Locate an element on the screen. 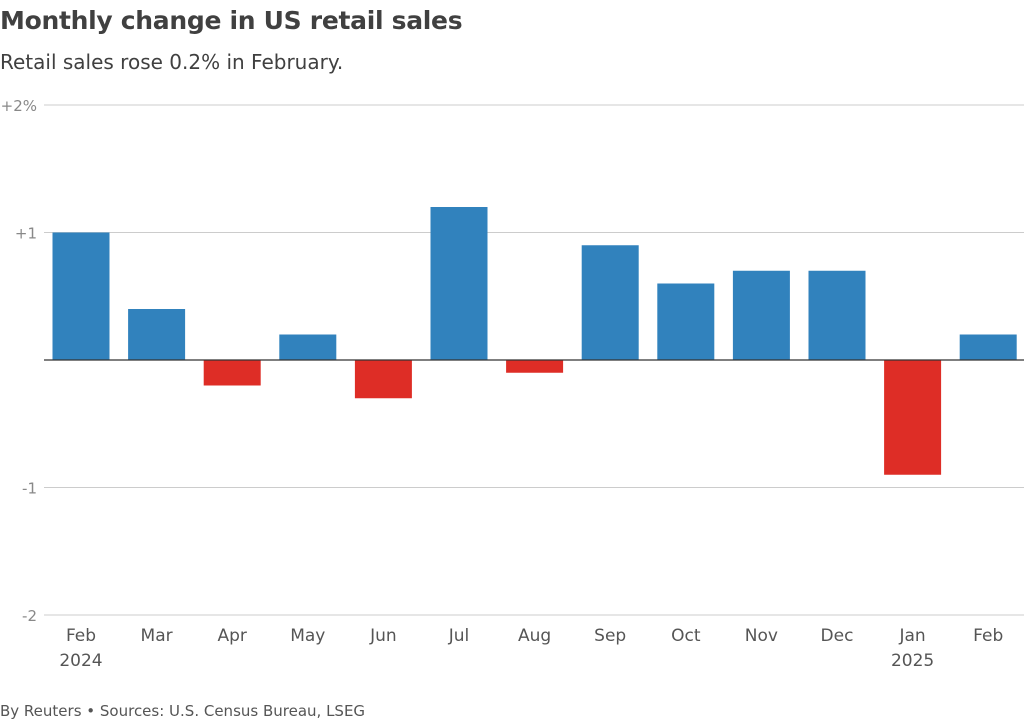 Image resolution: width=1024 pixels, height=721 pixels. x-tick-label: Nov is located at coordinates (761, 636).